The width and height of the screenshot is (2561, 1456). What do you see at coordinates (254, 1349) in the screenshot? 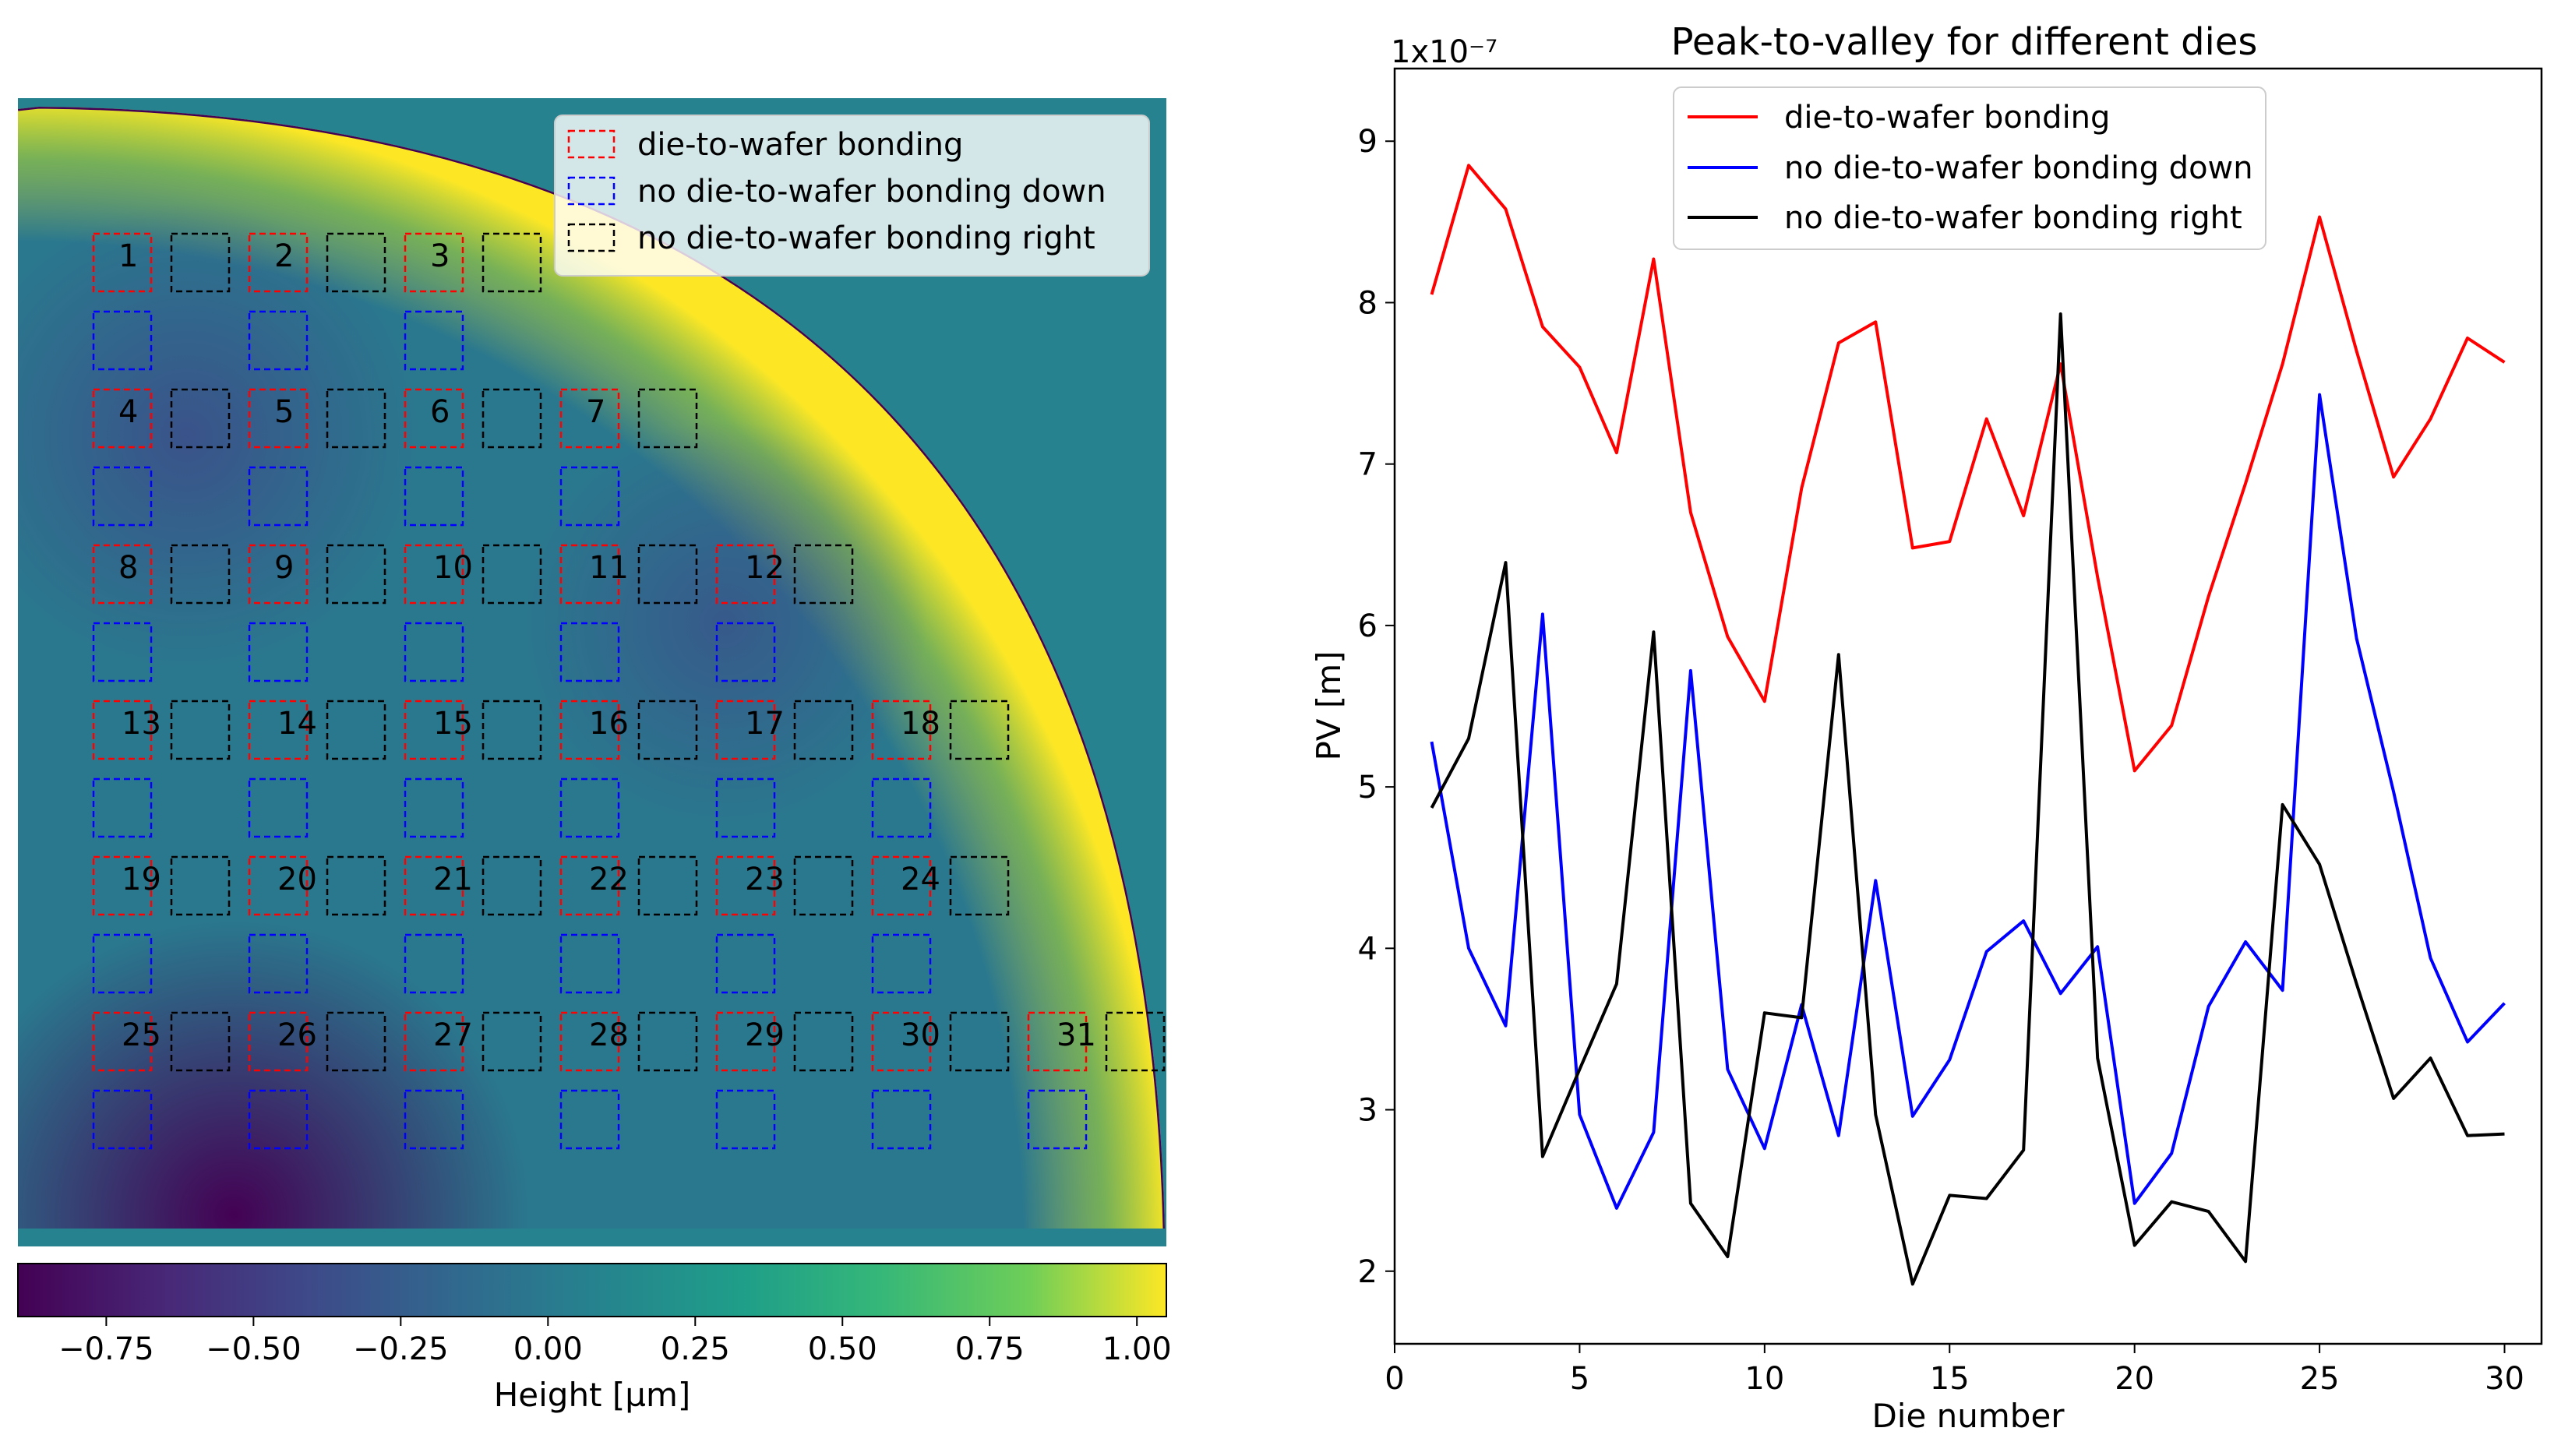
I see `colorbar-tick-label: −0.50` at bounding box center [254, 1349].